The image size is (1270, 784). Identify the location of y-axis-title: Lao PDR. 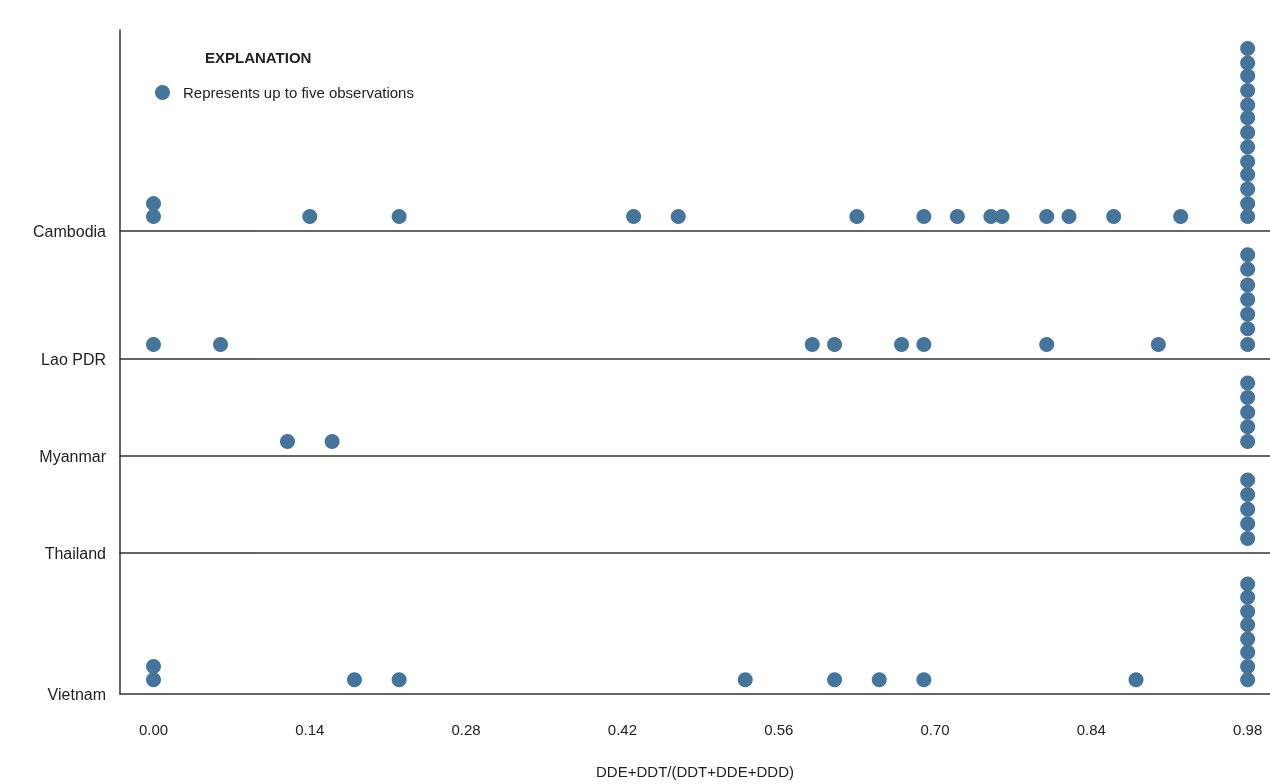
(73, 359).